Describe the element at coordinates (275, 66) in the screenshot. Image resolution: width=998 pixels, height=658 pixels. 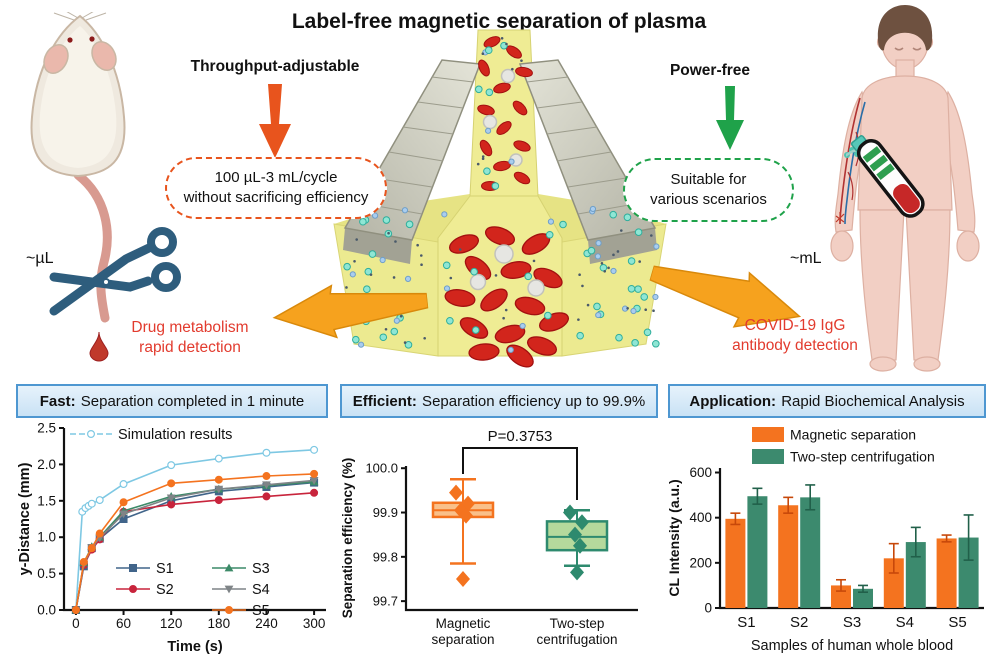
I see `throughput-heading: Throughput-adjustable` at that location.